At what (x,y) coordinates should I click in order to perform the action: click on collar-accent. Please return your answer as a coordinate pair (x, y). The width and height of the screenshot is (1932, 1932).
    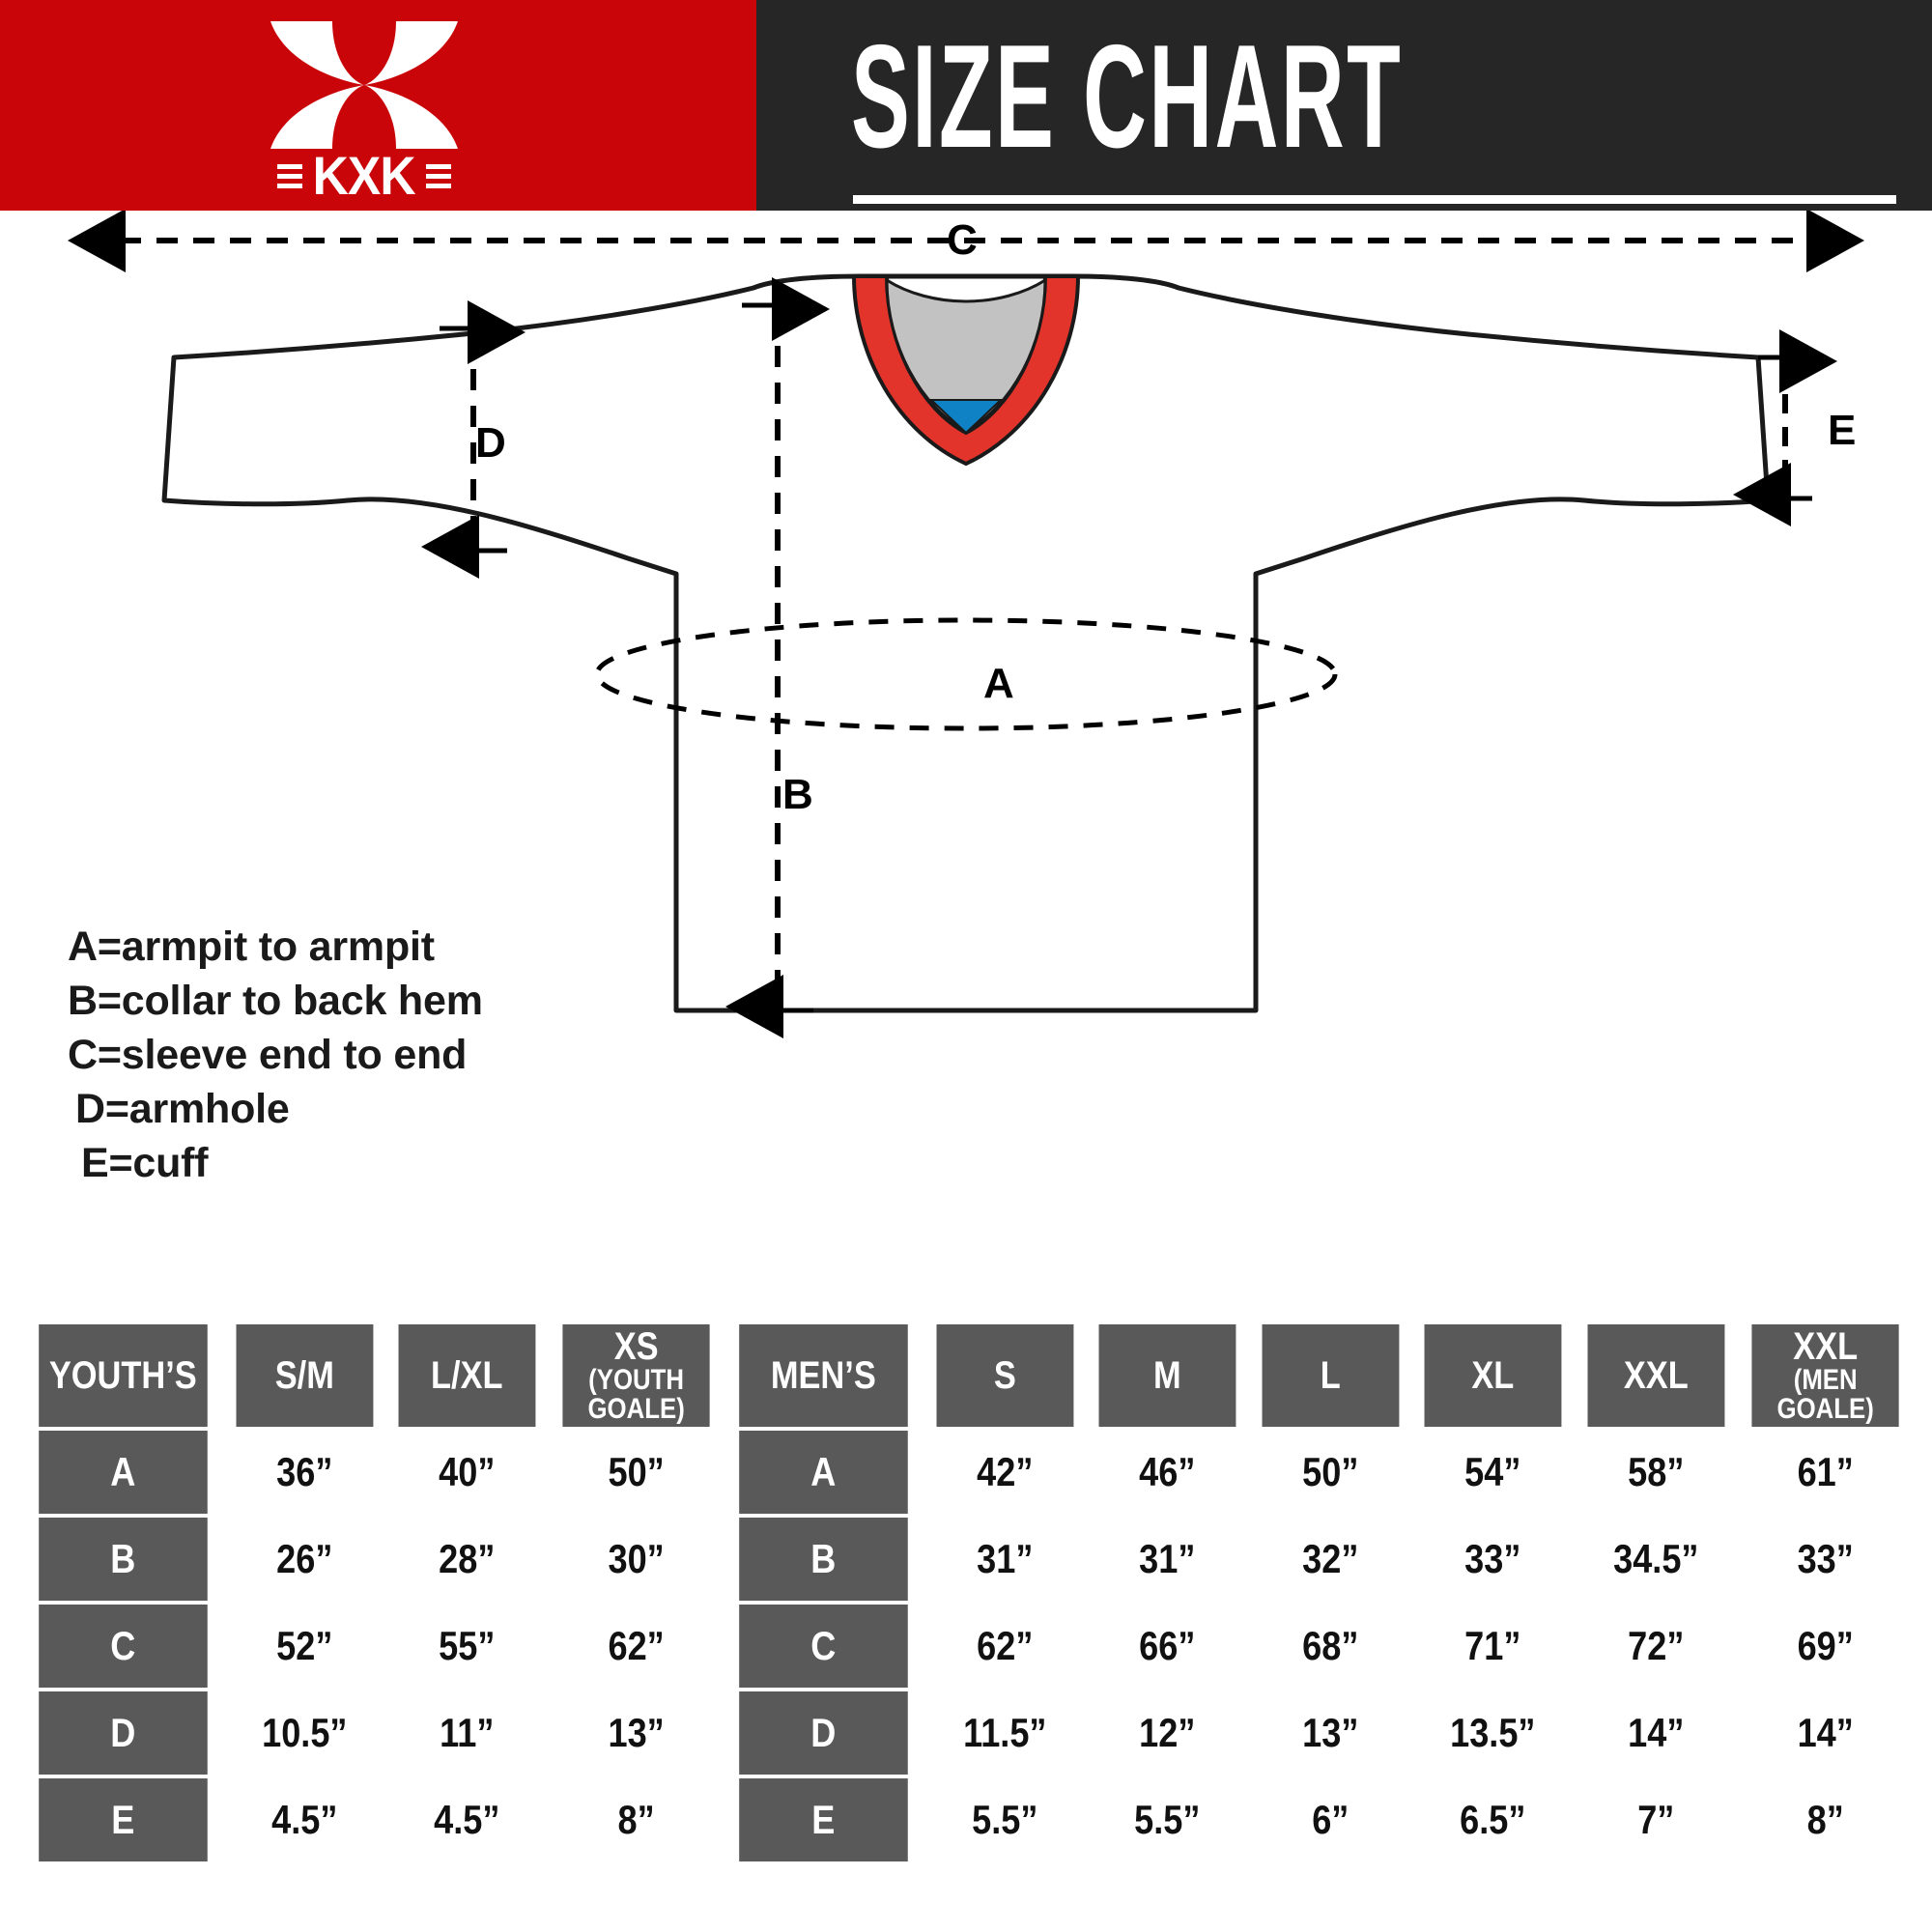
    Looking at the image, I should click on (966, 417).